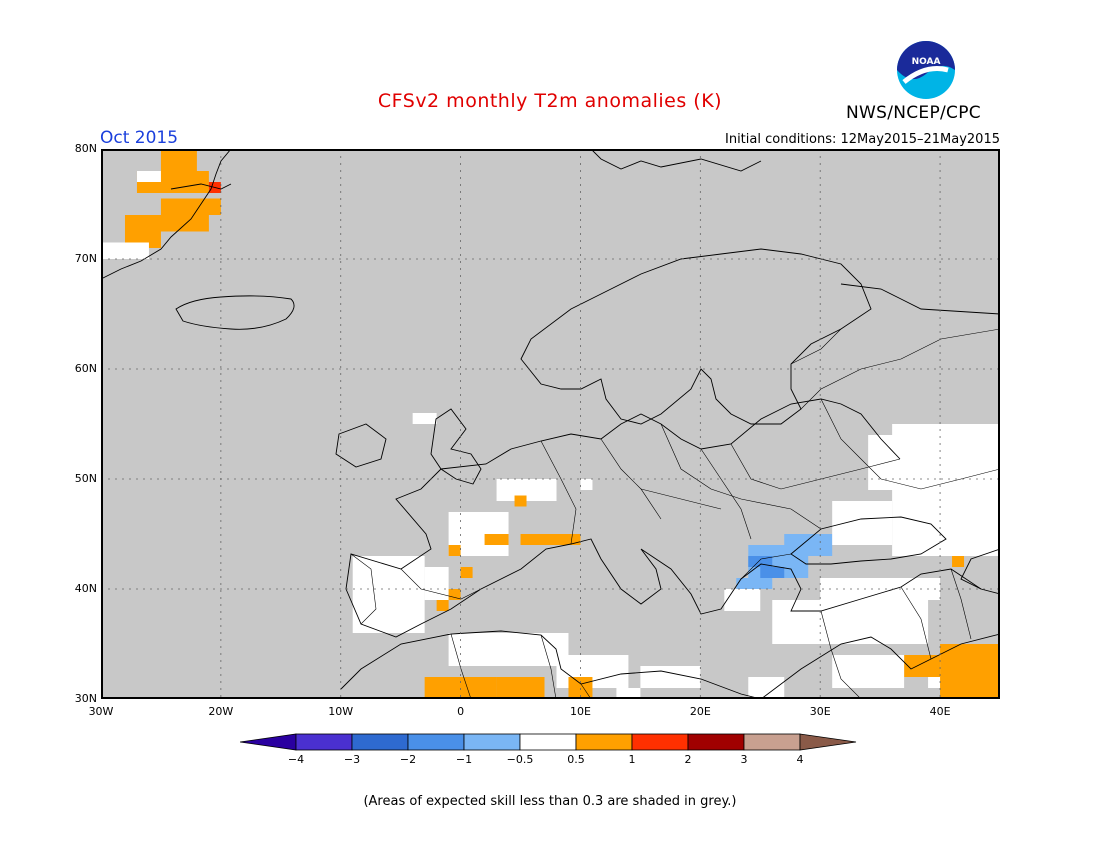  I want to click on map-title: CFSv2 monthly T2m anomalies (K), so click(550, 101).